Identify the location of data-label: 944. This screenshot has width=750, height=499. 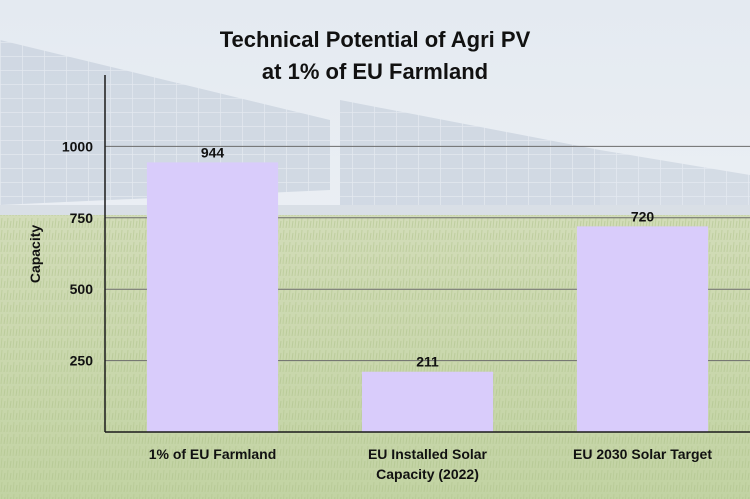
(213, 152).